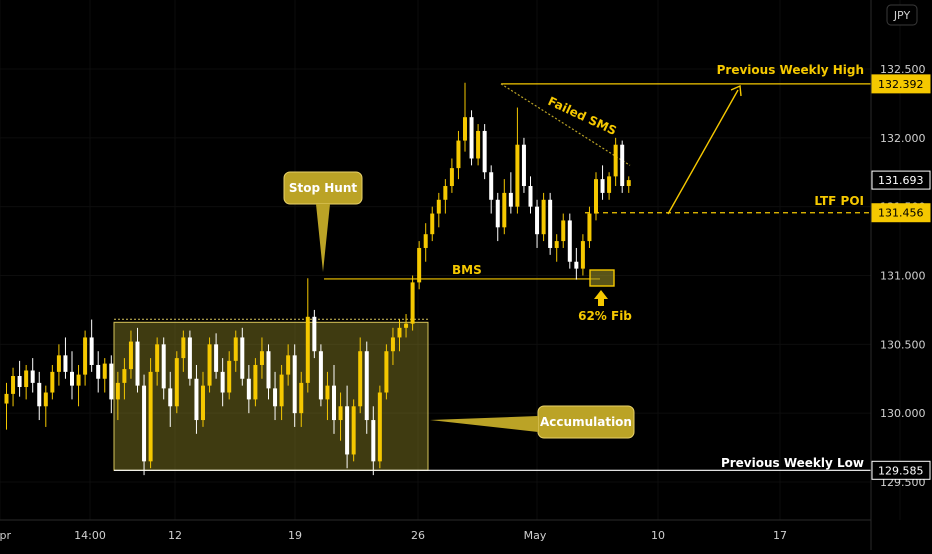 This screenshot has height=554, width=932. I want to click on accumulation-callout-text: Accumulation, so click(586, 422).